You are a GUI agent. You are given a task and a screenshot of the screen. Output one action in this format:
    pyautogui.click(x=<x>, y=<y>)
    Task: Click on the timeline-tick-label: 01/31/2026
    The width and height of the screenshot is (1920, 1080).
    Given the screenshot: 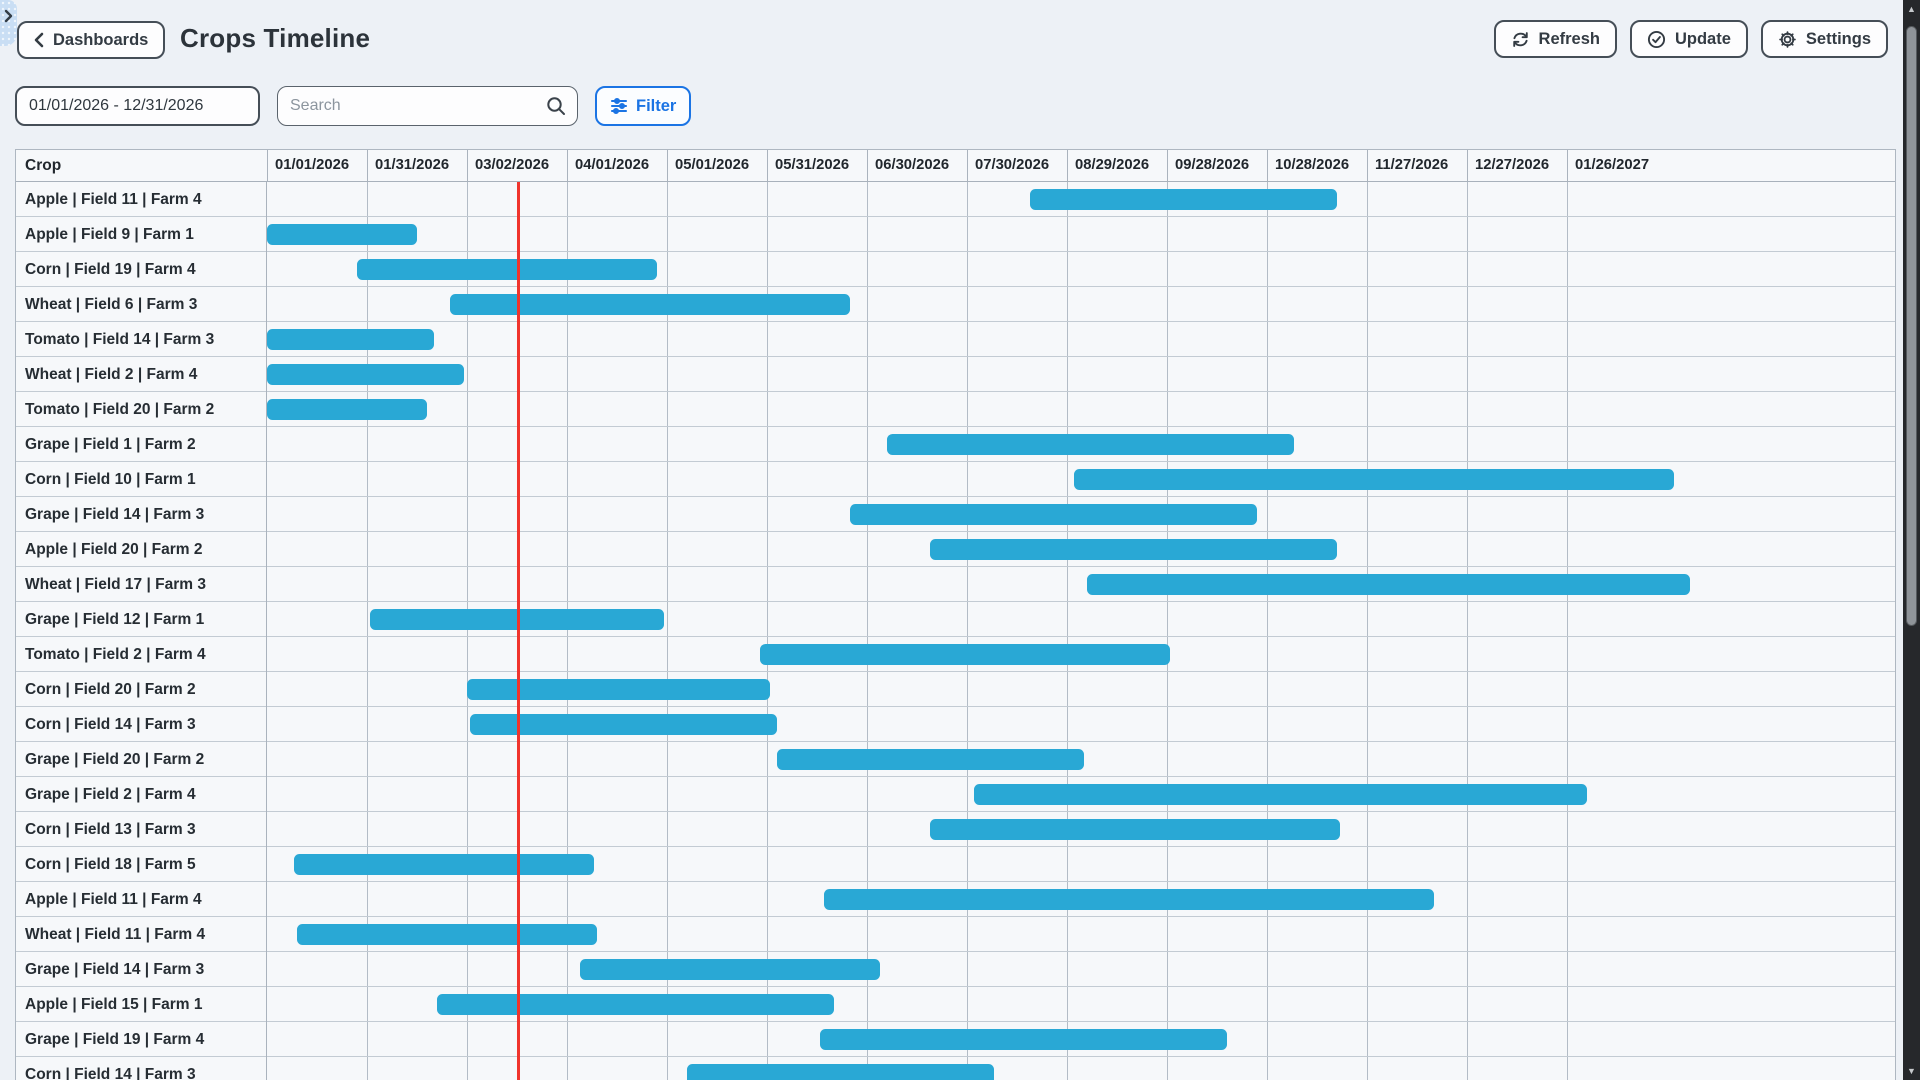 What is the action you would take?
    pyautogui.click(x=417, y=166)
    